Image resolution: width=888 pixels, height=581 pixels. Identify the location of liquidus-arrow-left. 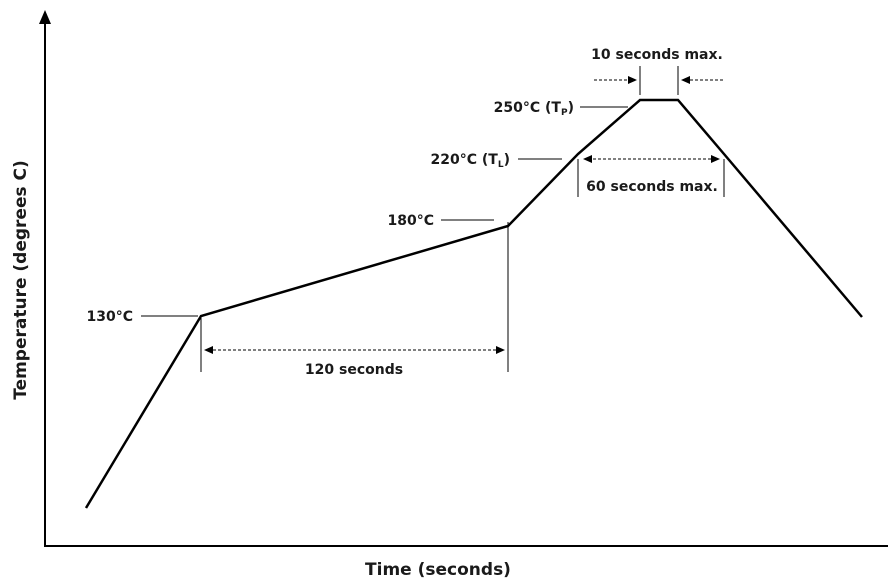
(587, 159).